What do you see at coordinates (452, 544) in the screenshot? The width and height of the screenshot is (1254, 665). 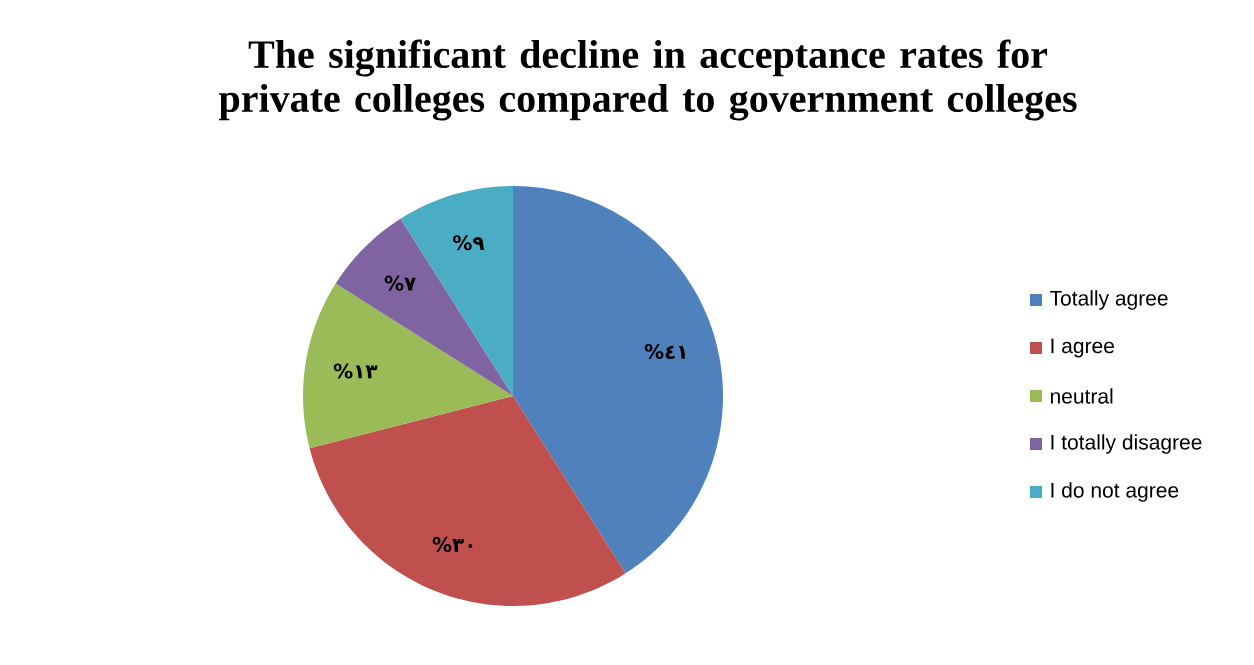 I see `data-label: %٣٠` at bounding box center [452, 544].